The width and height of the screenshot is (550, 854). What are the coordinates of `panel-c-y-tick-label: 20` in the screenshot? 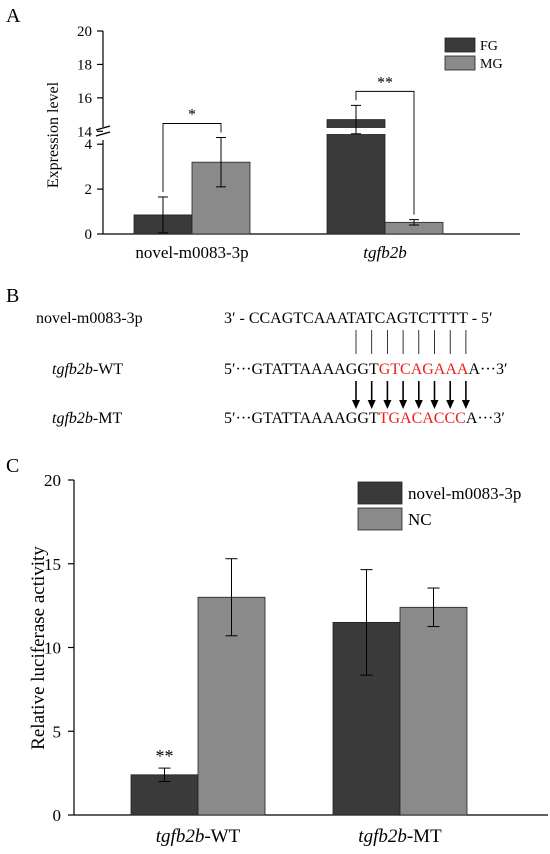 It's located at (52, 480).